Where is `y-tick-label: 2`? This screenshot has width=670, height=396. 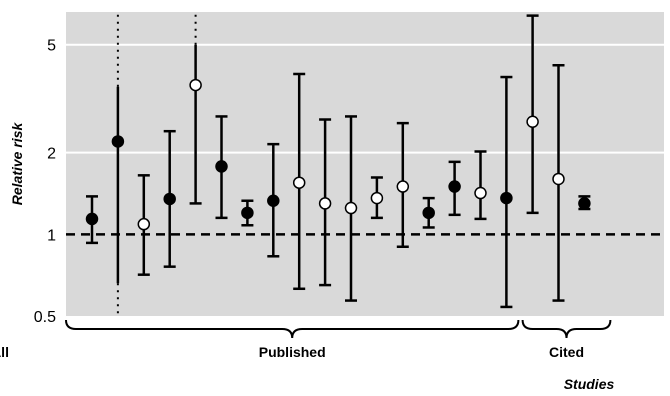
y-tick-label: 2 is located at coordinates (51, 154).